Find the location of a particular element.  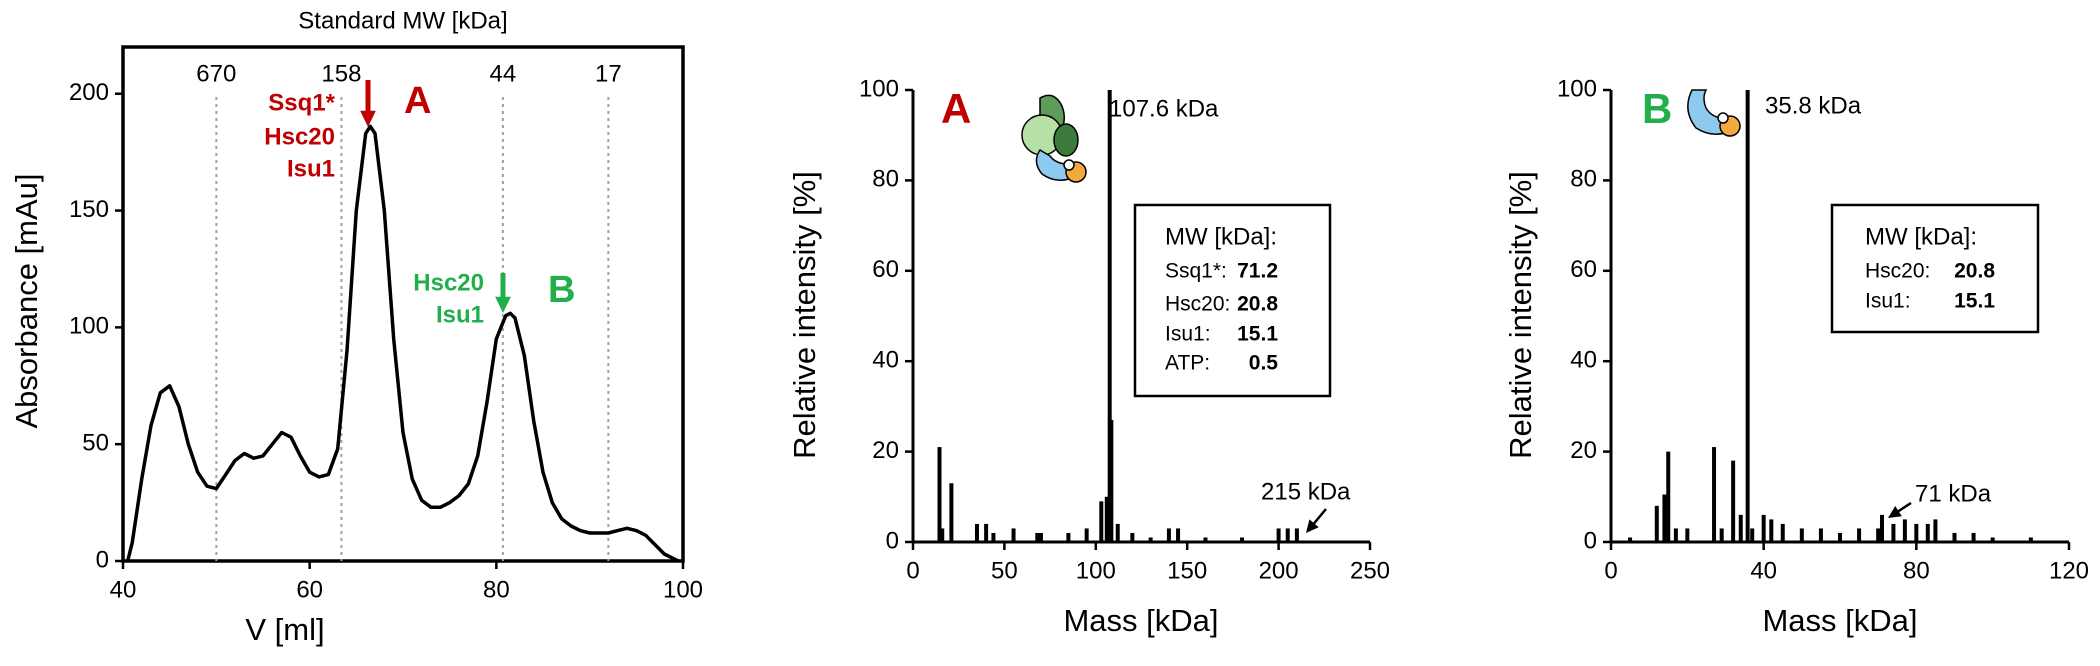

panel-letter: B is located at coordinates (1657, 108).